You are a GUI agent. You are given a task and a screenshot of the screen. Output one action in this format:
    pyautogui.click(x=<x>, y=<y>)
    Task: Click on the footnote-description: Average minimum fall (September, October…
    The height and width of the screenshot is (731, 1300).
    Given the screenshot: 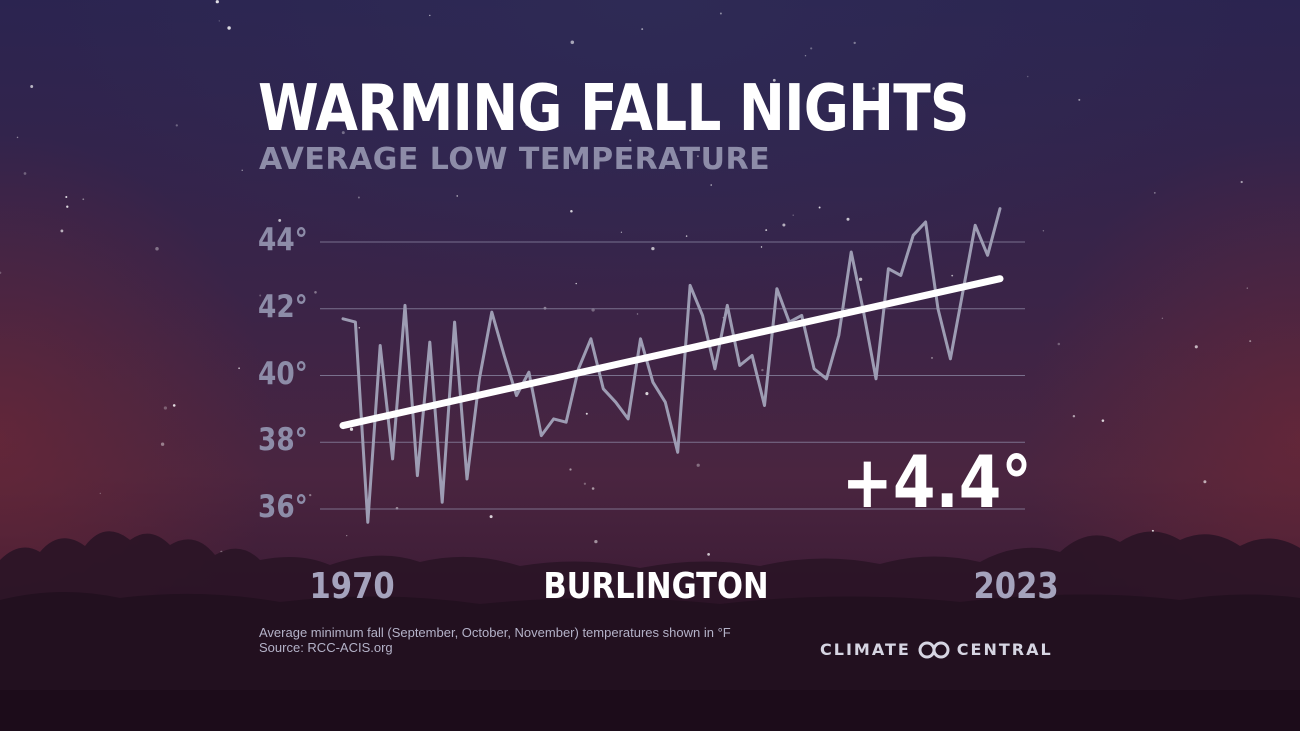 What is the action you would take?
    pyautogui.click(x=495, y=632)
    